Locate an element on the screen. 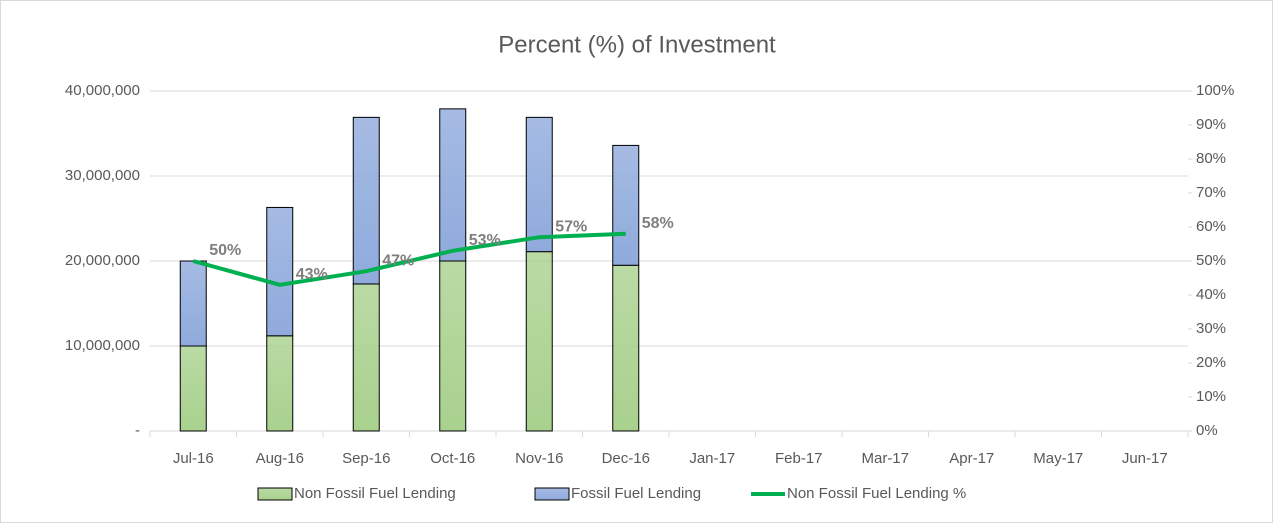 This screenshot has height=529, width=1274. x-tick-label: May-17 is located at coordinates (1058, 458).